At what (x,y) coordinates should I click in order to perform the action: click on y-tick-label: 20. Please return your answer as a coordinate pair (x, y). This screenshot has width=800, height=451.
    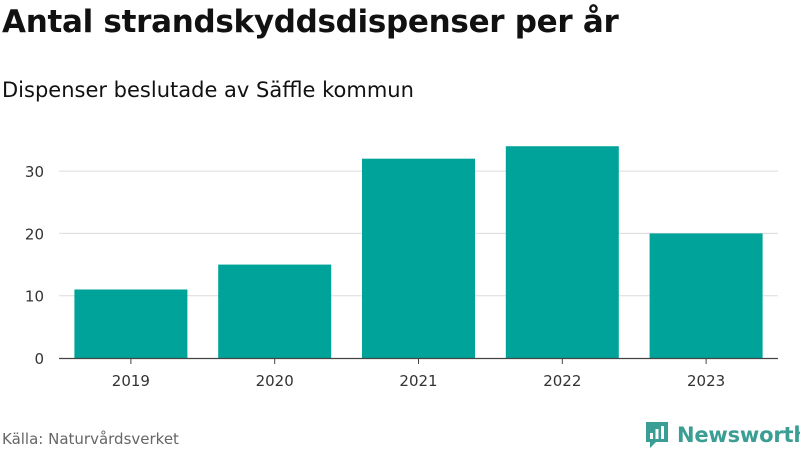
    Looking at the image, I should click on (34, 234).